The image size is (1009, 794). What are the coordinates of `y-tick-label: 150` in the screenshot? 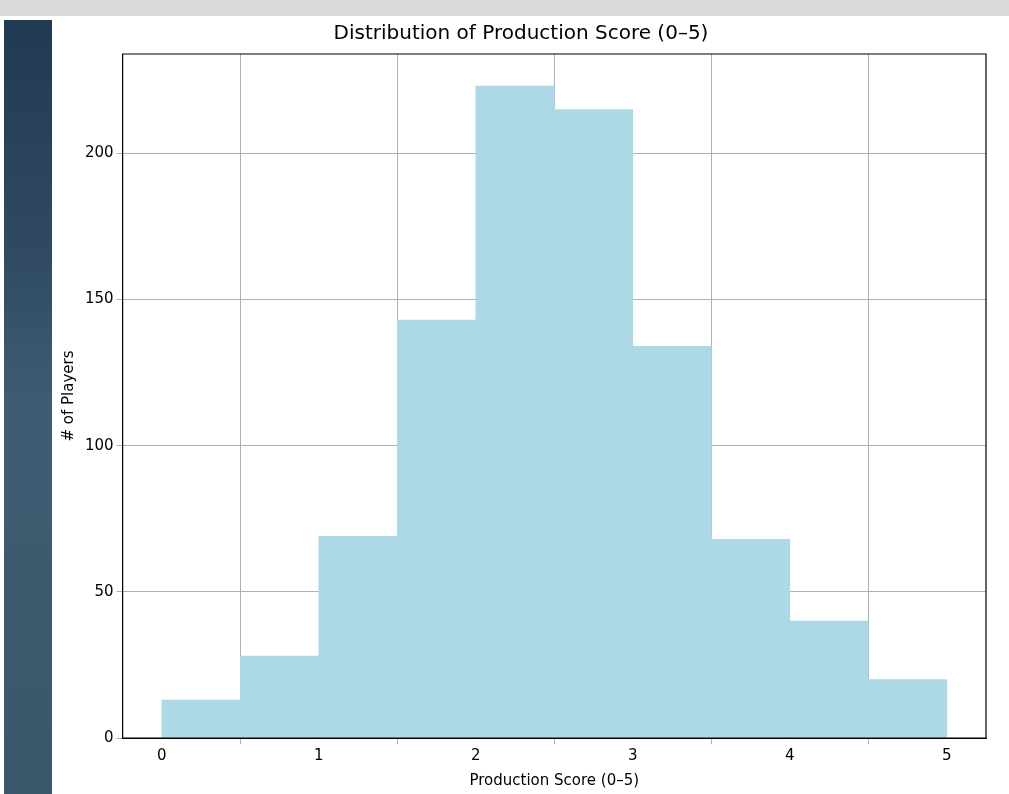 It's located at (99, 298).